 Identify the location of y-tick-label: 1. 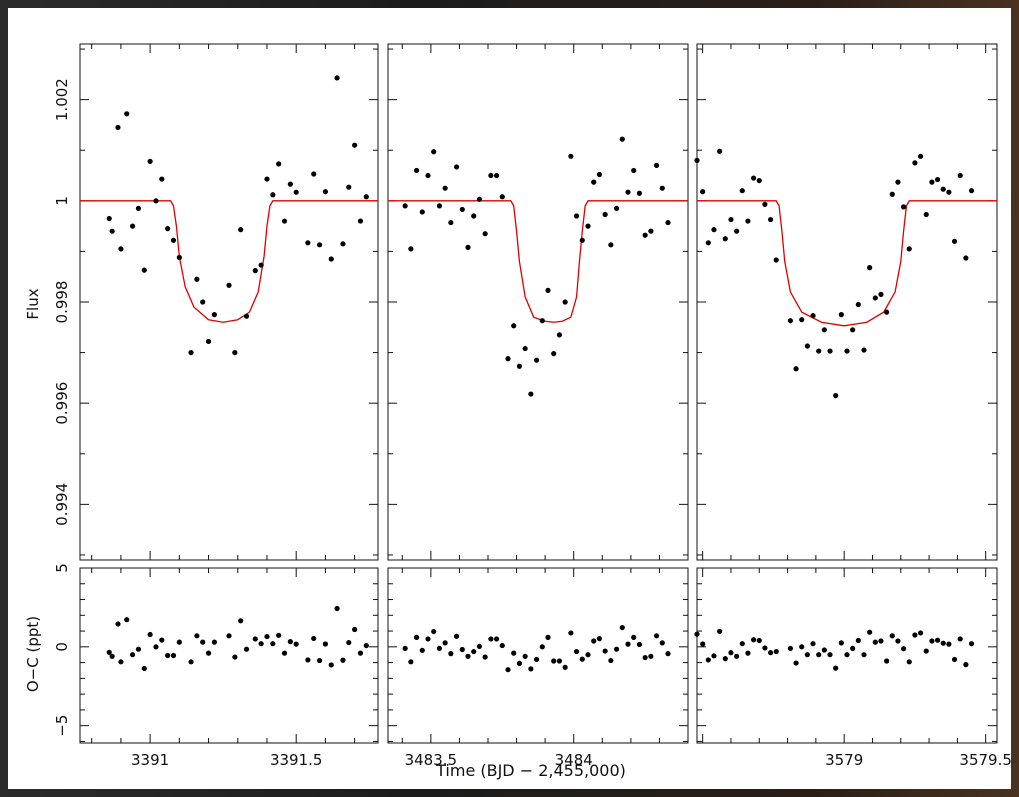
(62, 201).